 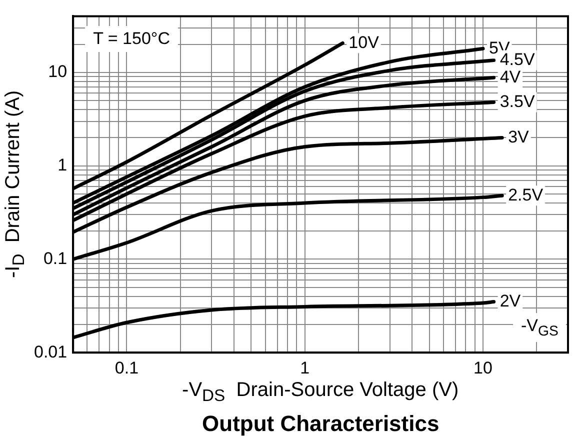 What do you see at coordinates (58, 72) in the screenshot?
I see `y-tick-label: 10` at bounding box center [58, 72].